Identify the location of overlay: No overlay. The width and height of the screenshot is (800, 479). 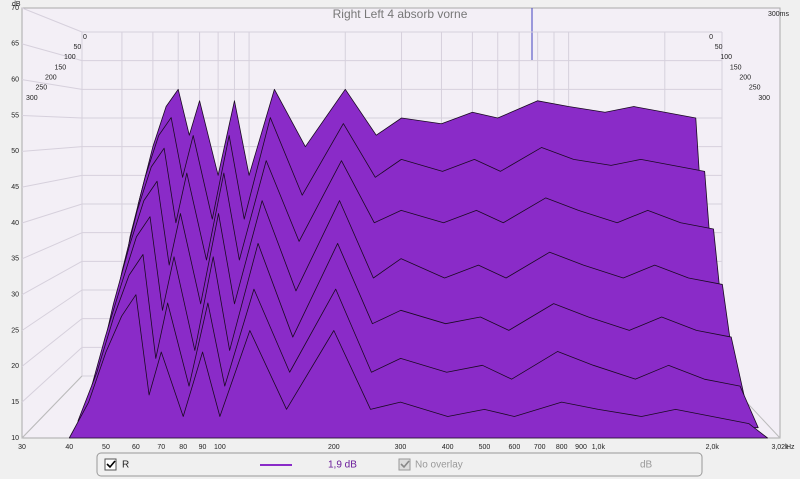
(439, 465).